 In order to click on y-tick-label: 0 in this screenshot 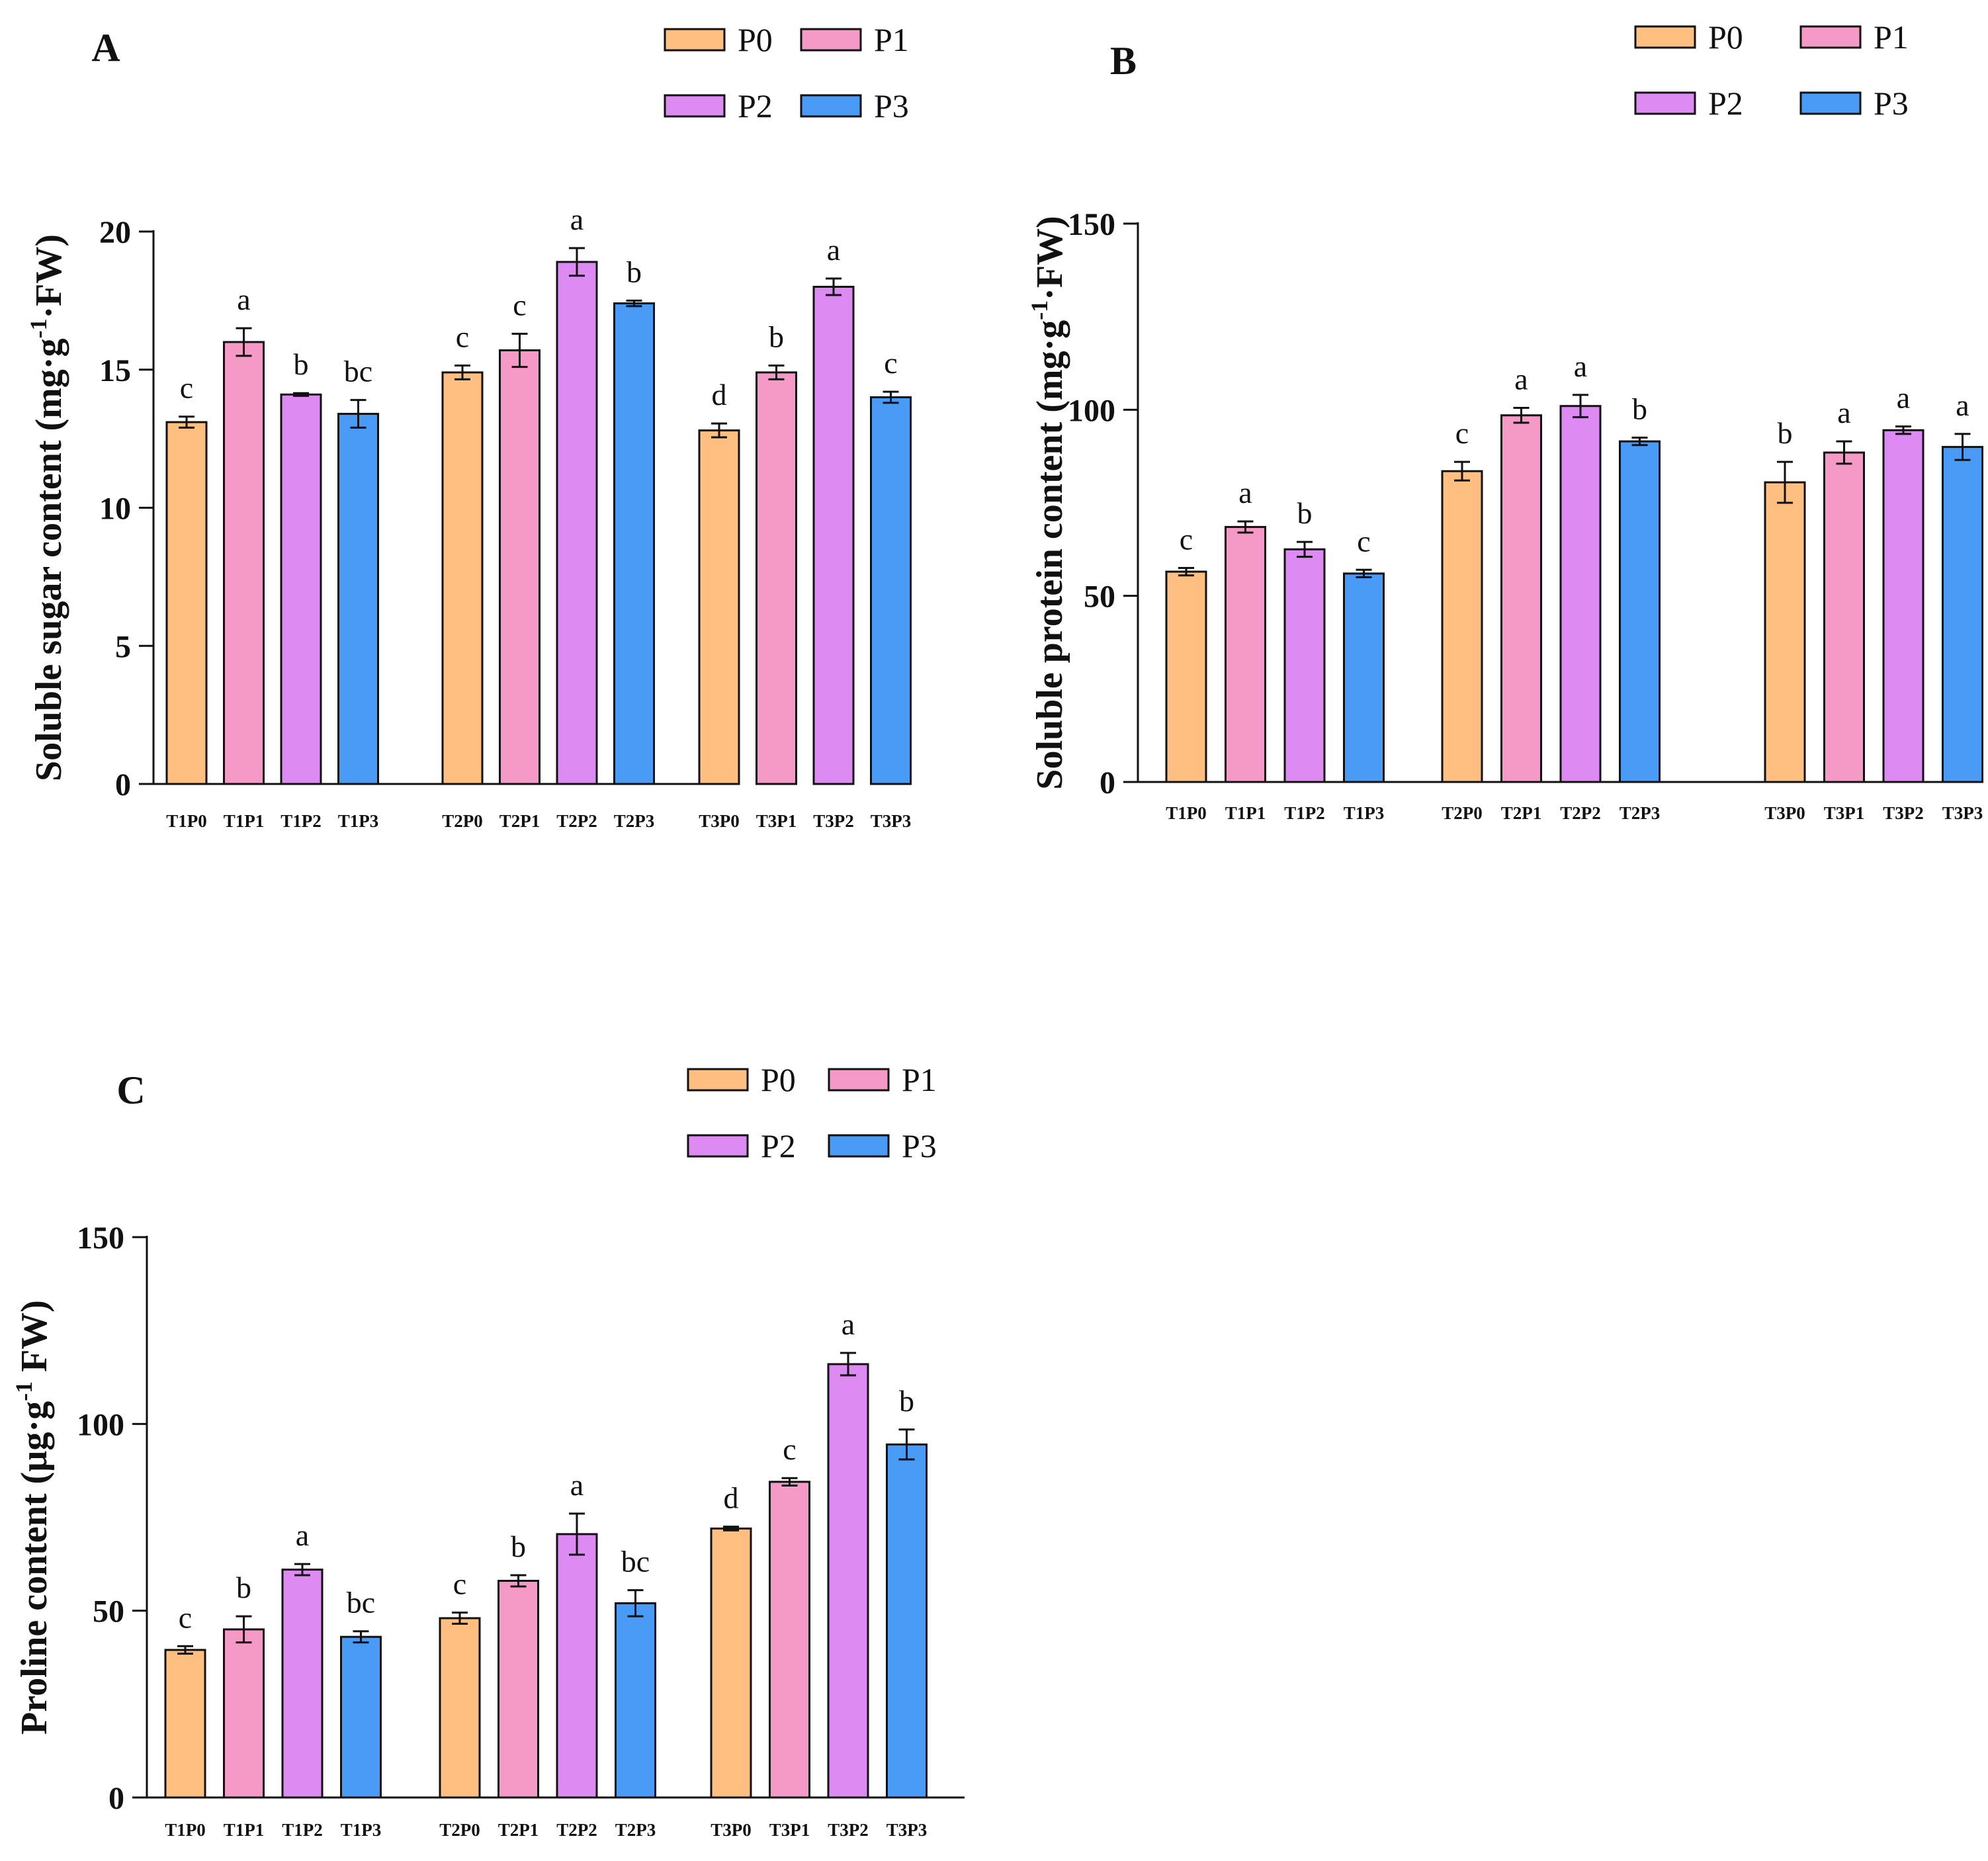, I will do `click(1107, 783)`.